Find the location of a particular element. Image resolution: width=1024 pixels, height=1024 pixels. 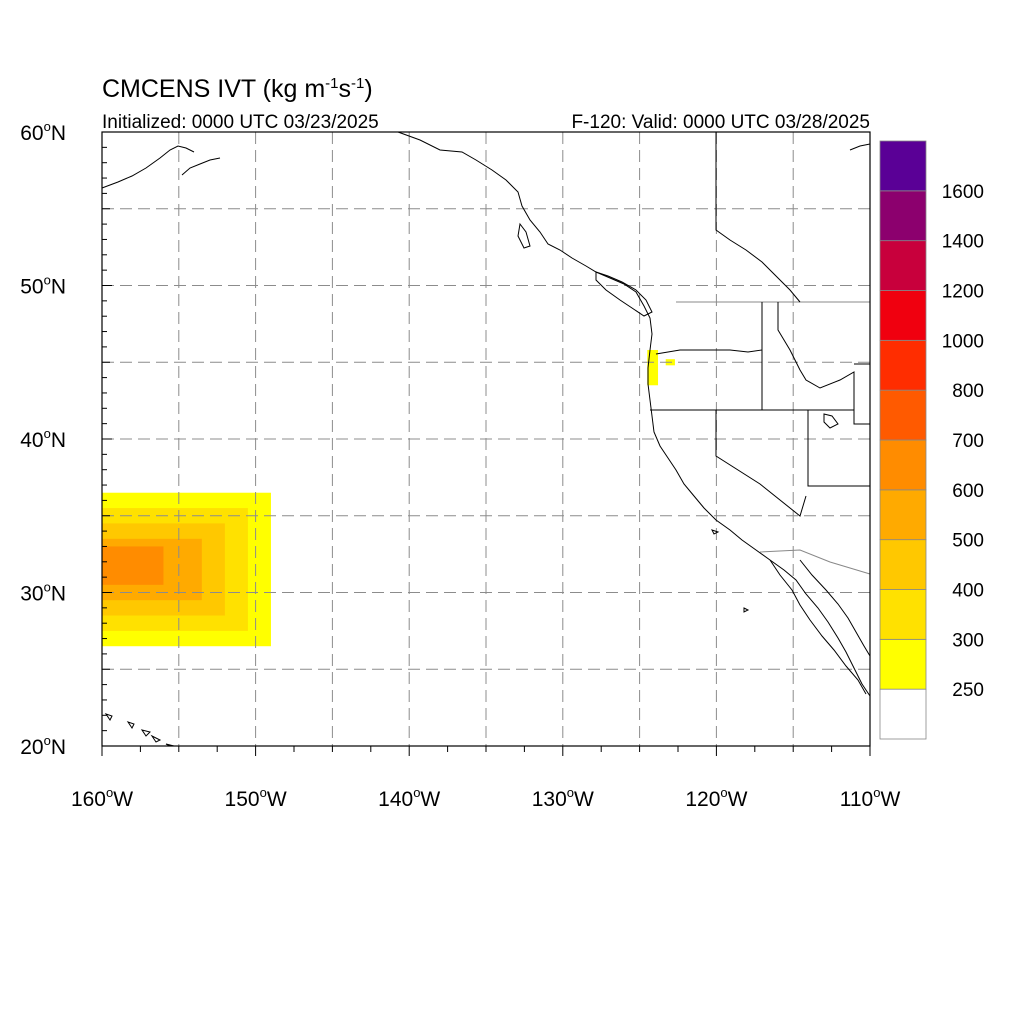

colorbar: 250 300 400 500 600 700 800 1000 1200 1400 1600 is located at coordinates (931, 440).